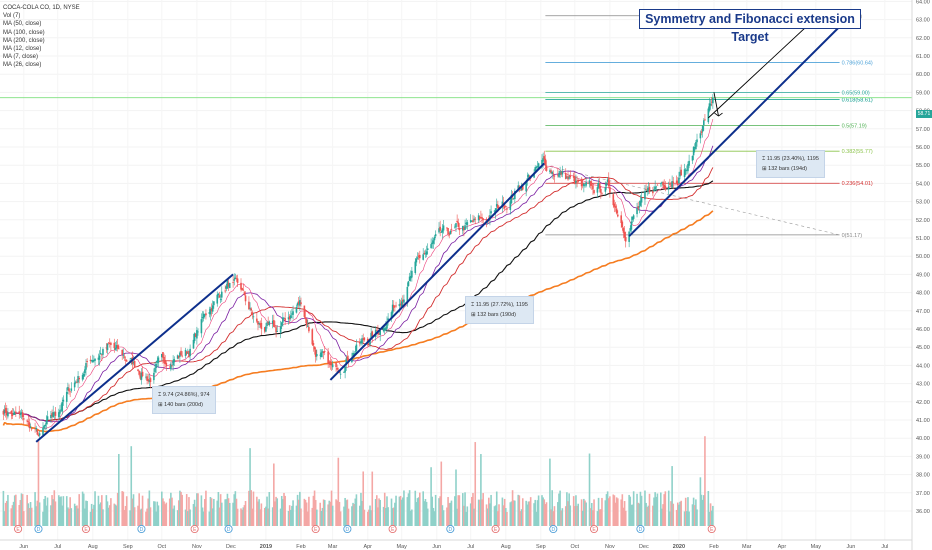  What do you see at coordinates (923, 130) in the screenshot?
I see `y-tick-label: 57.00` at bounding box center [923, 130].